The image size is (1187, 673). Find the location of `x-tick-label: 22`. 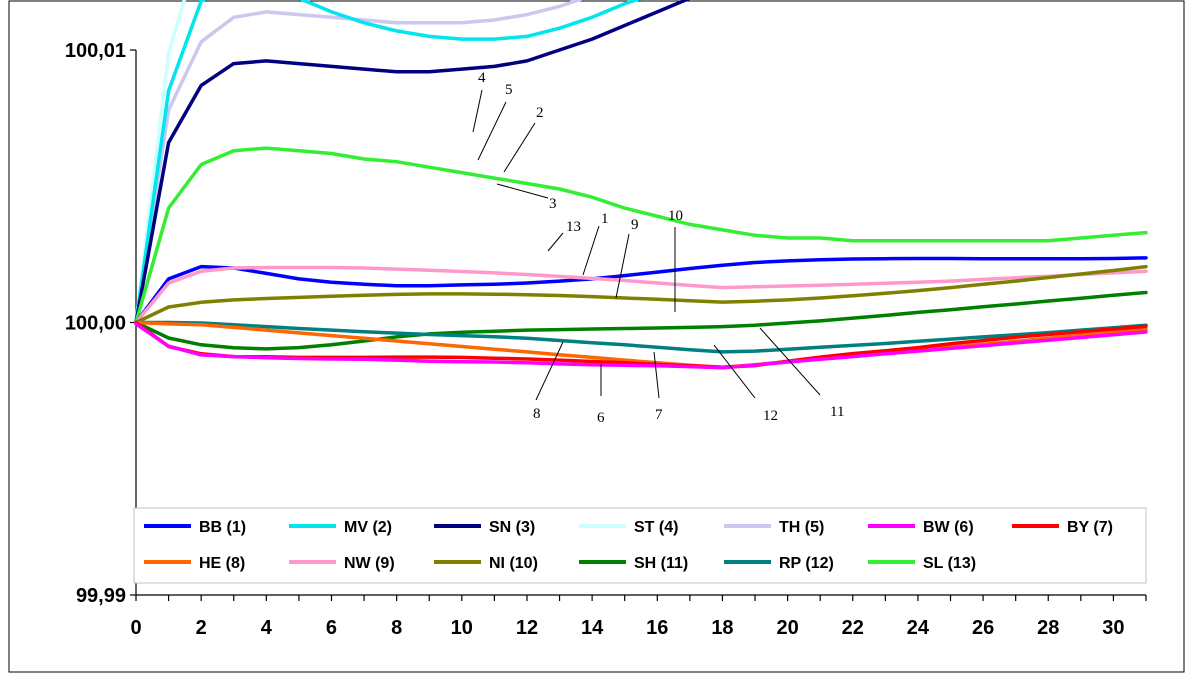

x-tick-label: 22 is located at coordinates (853, 628).